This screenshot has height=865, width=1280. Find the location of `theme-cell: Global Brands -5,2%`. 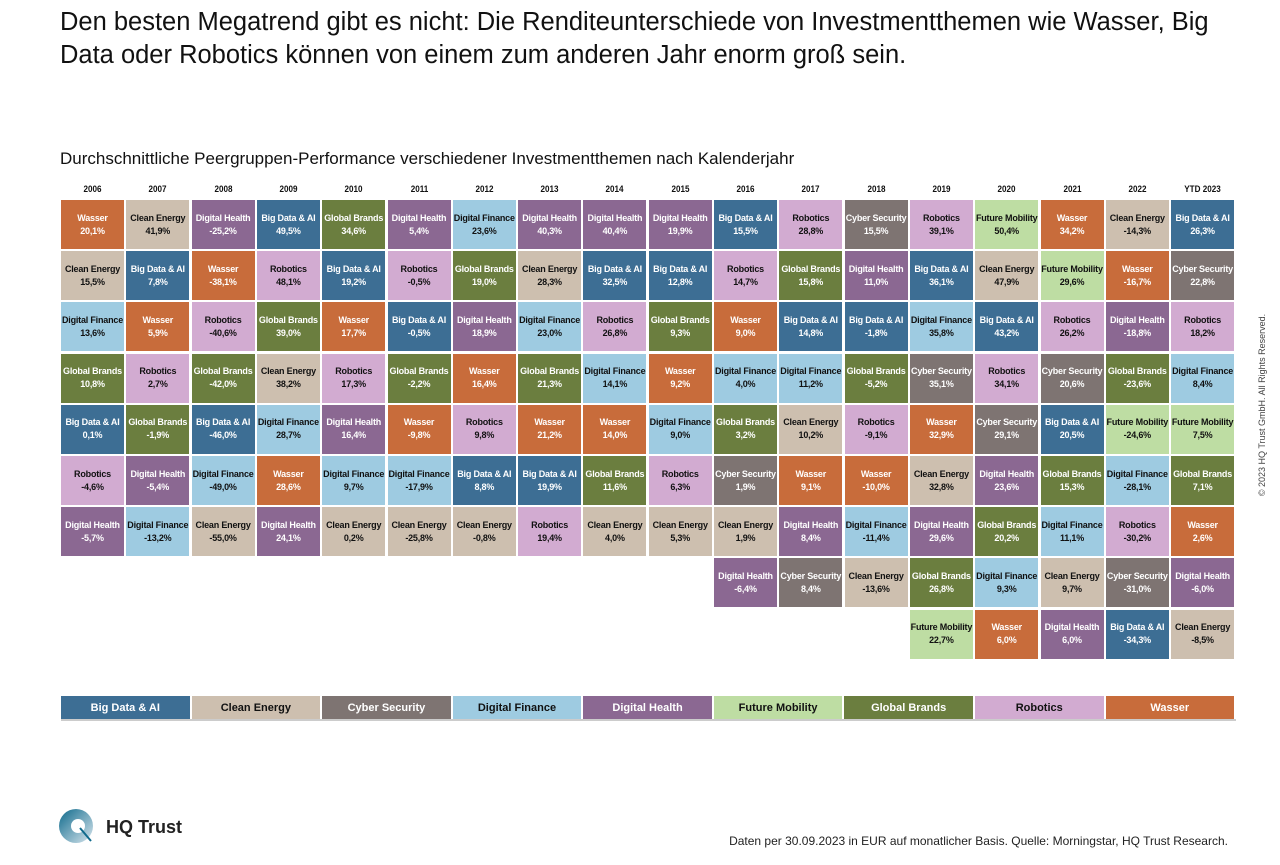

theme-cell: Global Brands -5,2% is located at coordinates (876, 378).